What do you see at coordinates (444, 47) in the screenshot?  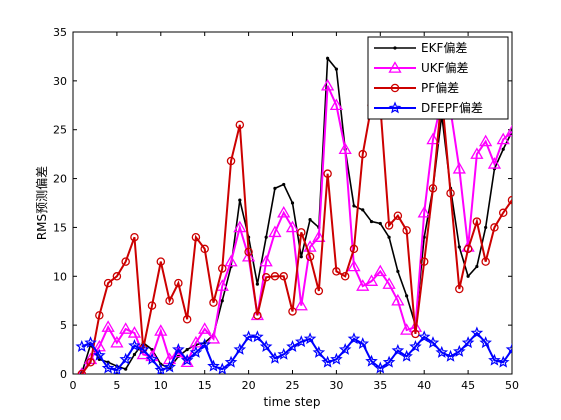 I see `legend-label: EKF偏差` at bounding box center [444, 47].